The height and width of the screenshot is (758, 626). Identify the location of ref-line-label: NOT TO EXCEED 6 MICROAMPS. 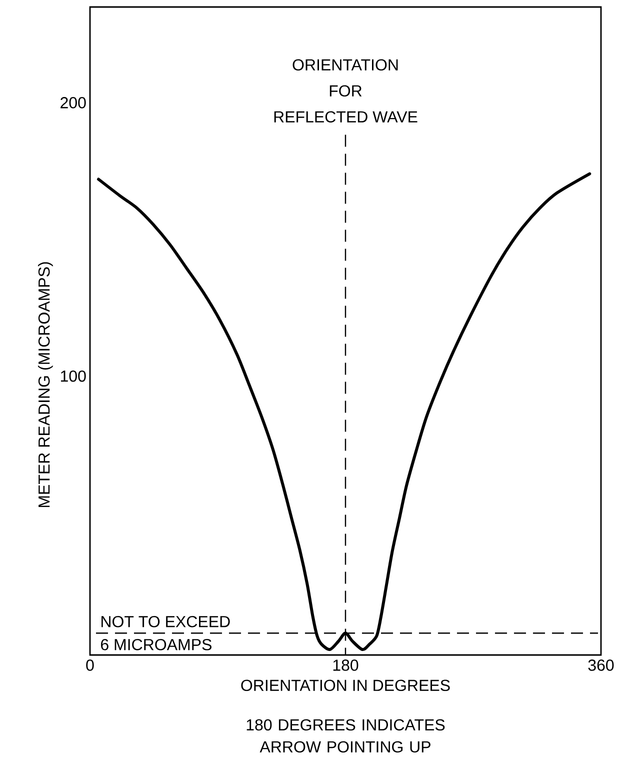
(165, 633).